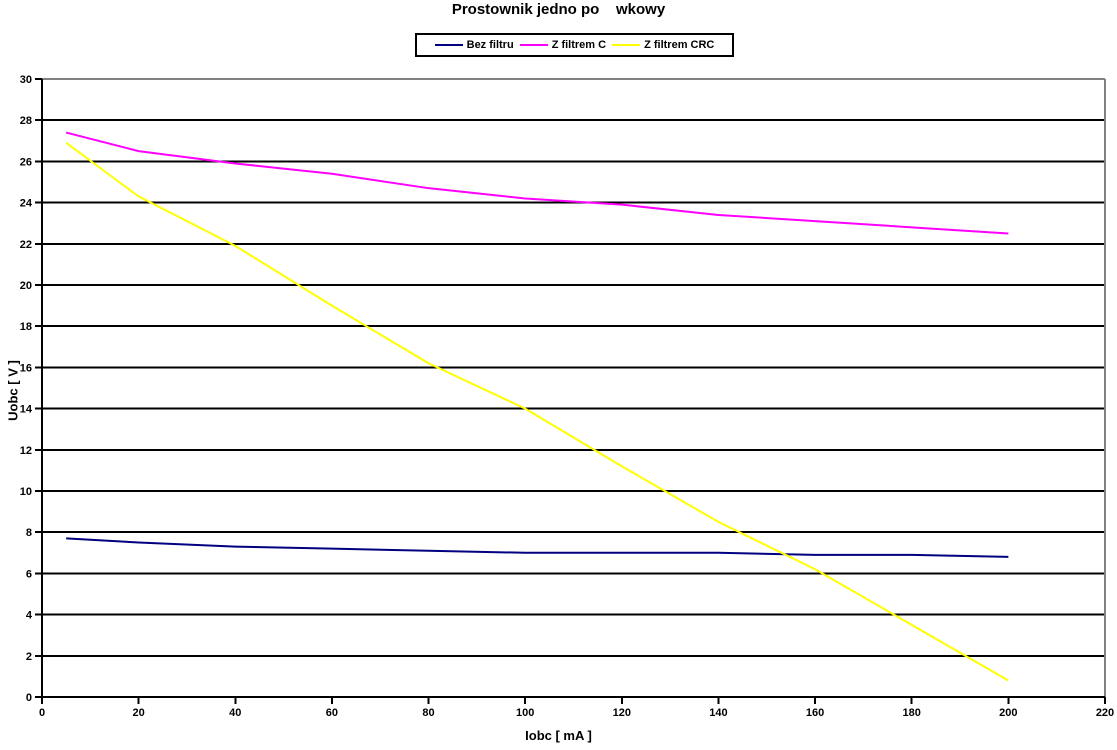  I want to click on x-tick-label: 40, so click(235, 713).